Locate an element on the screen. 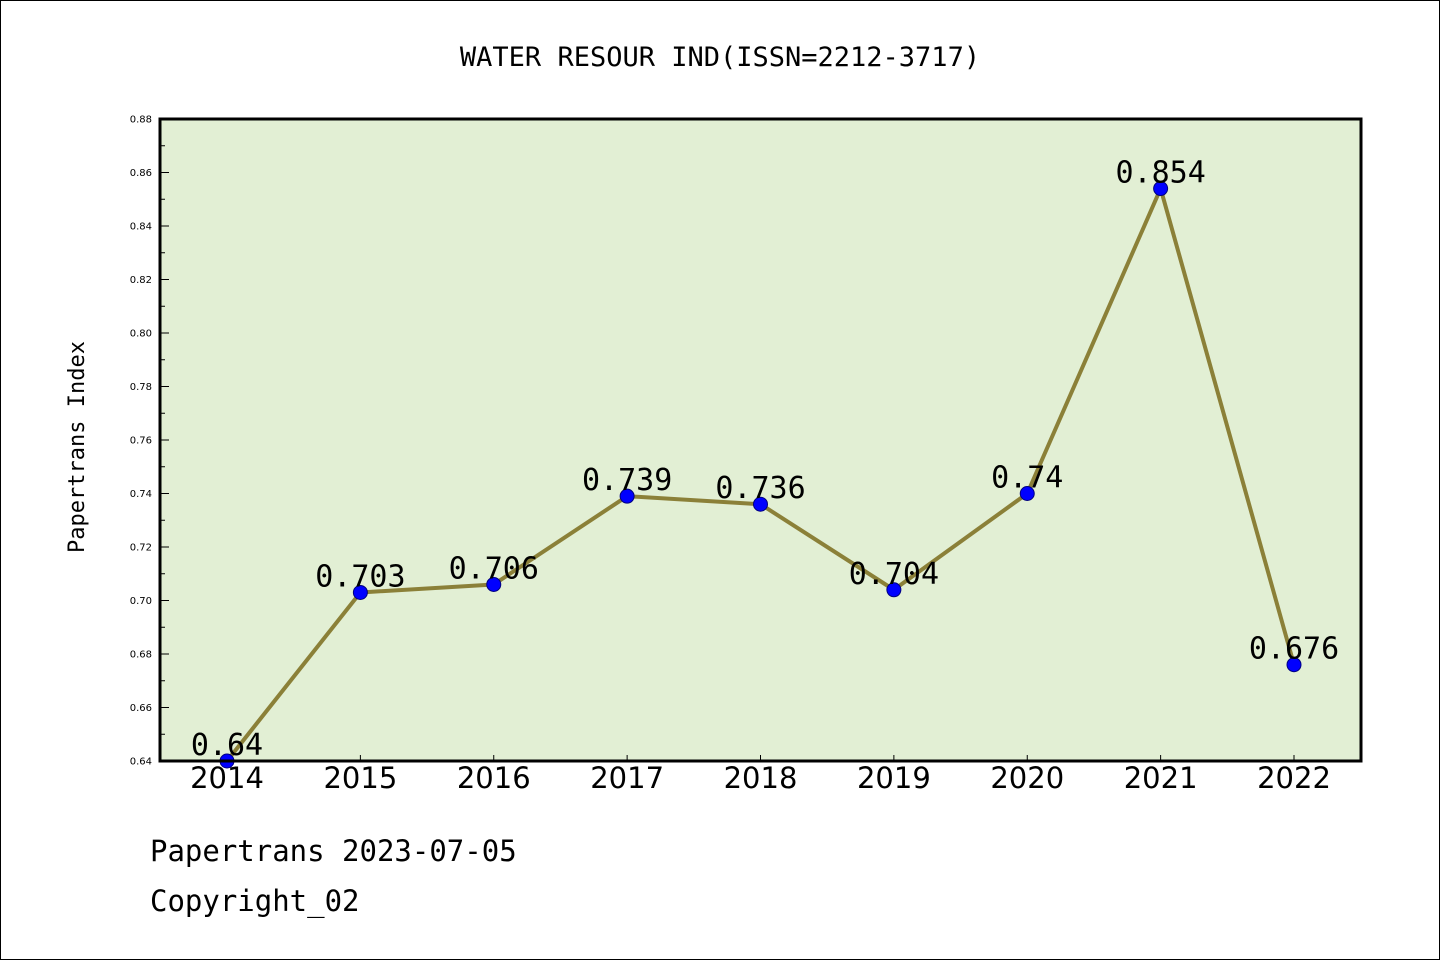 Image resolution: width=1440 pixels, height=960 pixels. y-tick-label: 0.68 is located at coordinates (141, 655).